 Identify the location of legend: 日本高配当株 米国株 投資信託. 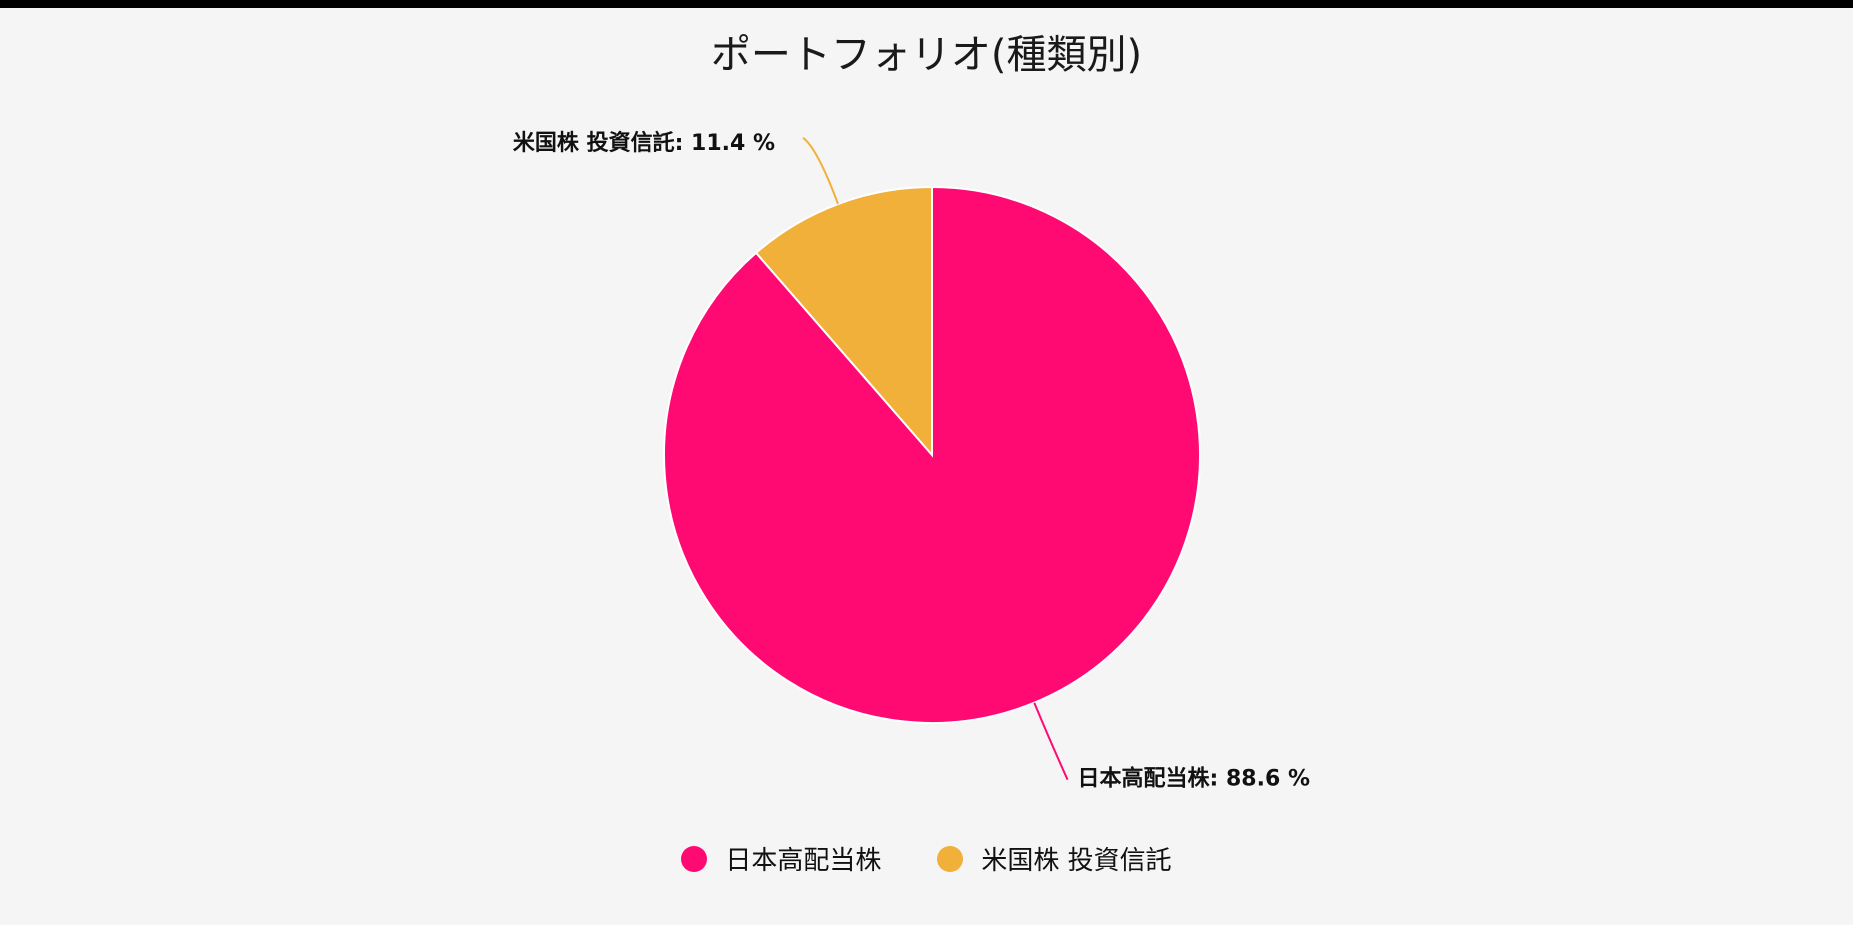
(926, 858).